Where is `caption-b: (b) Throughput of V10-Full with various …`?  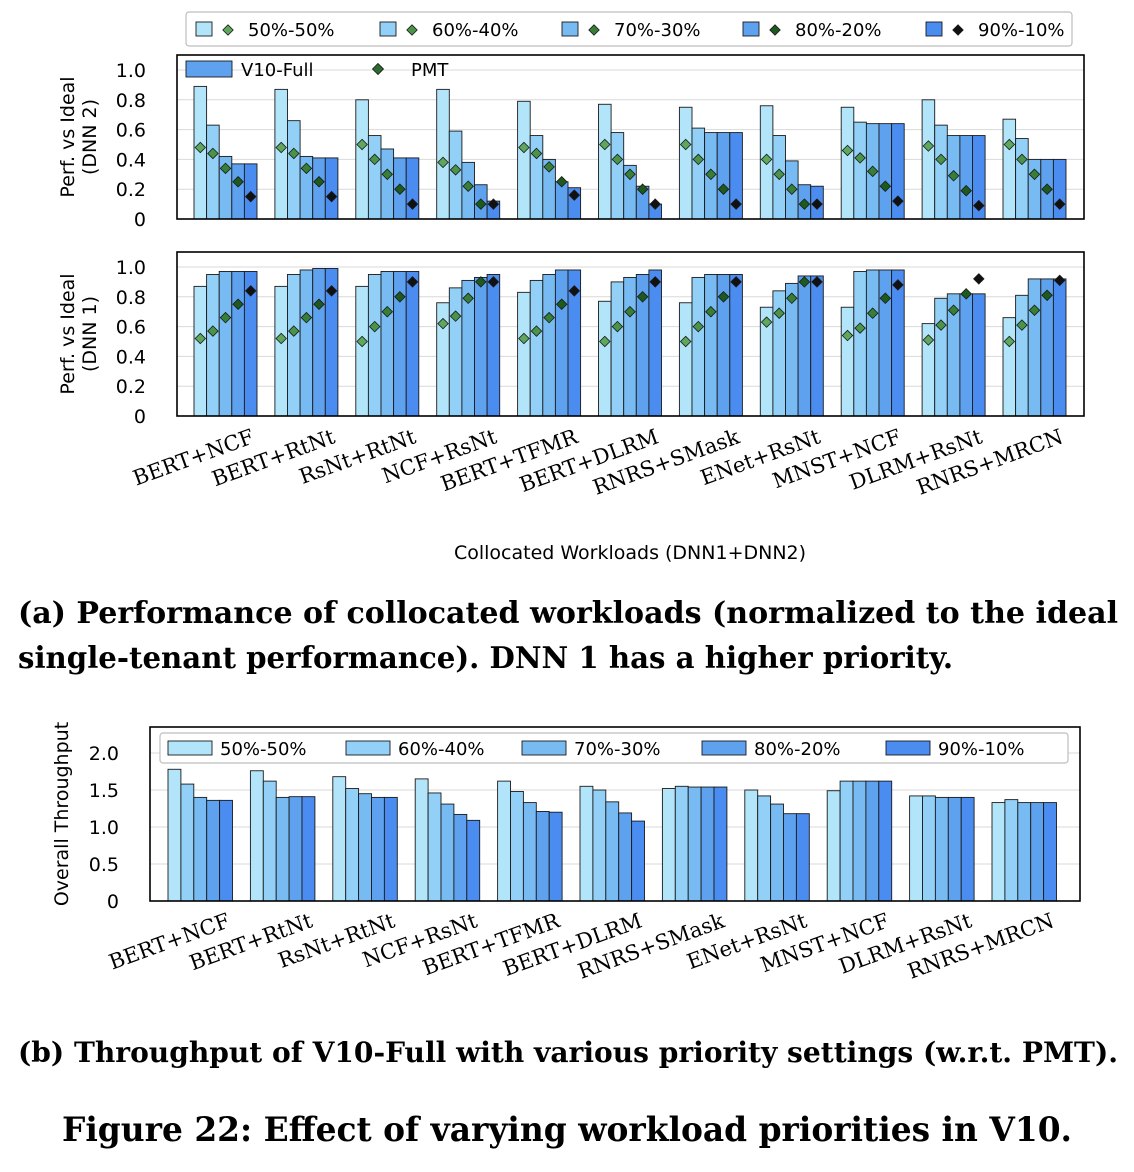 caption-b: (b) Throughput of V10-Full with various … is located at coordinates (568, 1052).